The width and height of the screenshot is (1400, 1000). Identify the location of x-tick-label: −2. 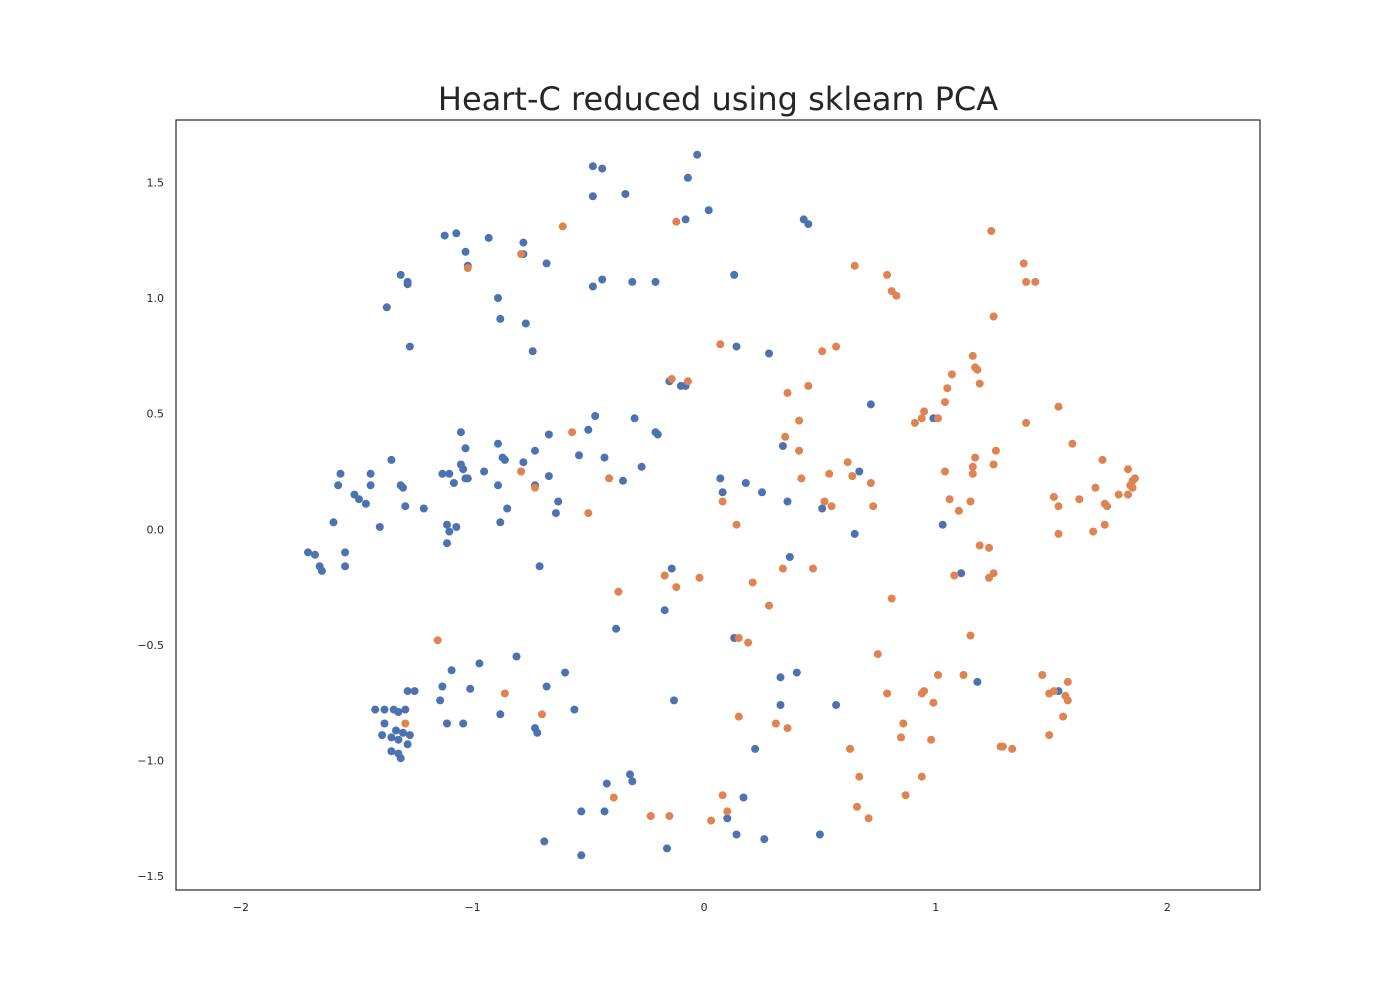
(241, 907).